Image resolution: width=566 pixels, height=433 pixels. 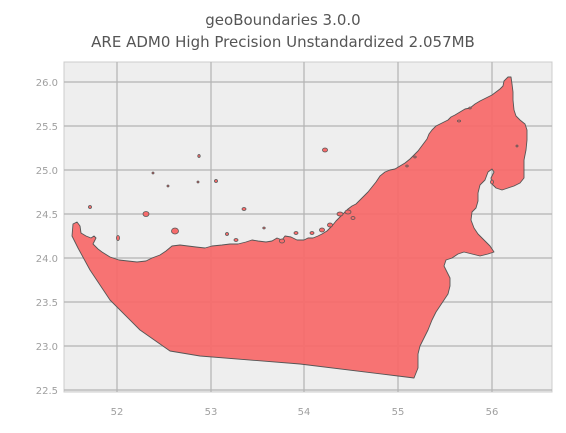 What do you see at coordinates (47, 215) in the screenshot?
I see `y-tick-label: 24.5` at bounding box center [47, 215].